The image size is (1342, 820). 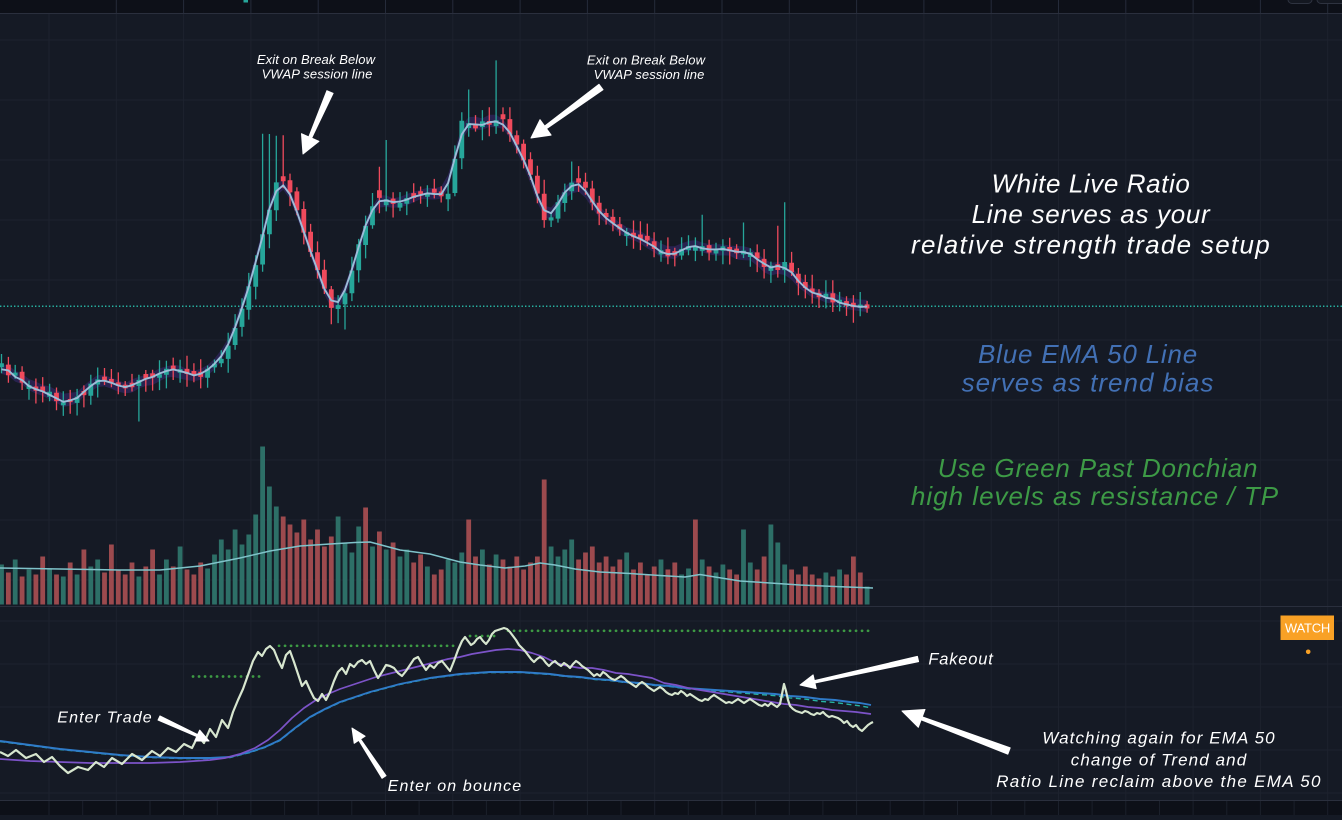 What do you see at coordinates (1091, 214) in the screenshot?
I see `svg-text: Line serves as your` at bounding box center [1091, 214].